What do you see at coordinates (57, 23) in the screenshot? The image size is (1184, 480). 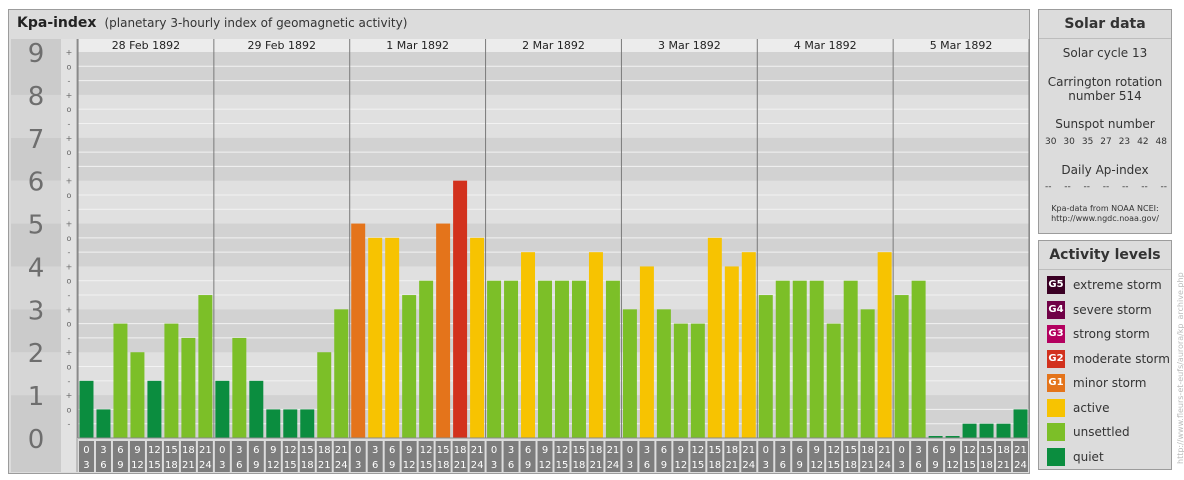 I see `chart-title-text: Kpa-index` at bounding box center [57, 23].